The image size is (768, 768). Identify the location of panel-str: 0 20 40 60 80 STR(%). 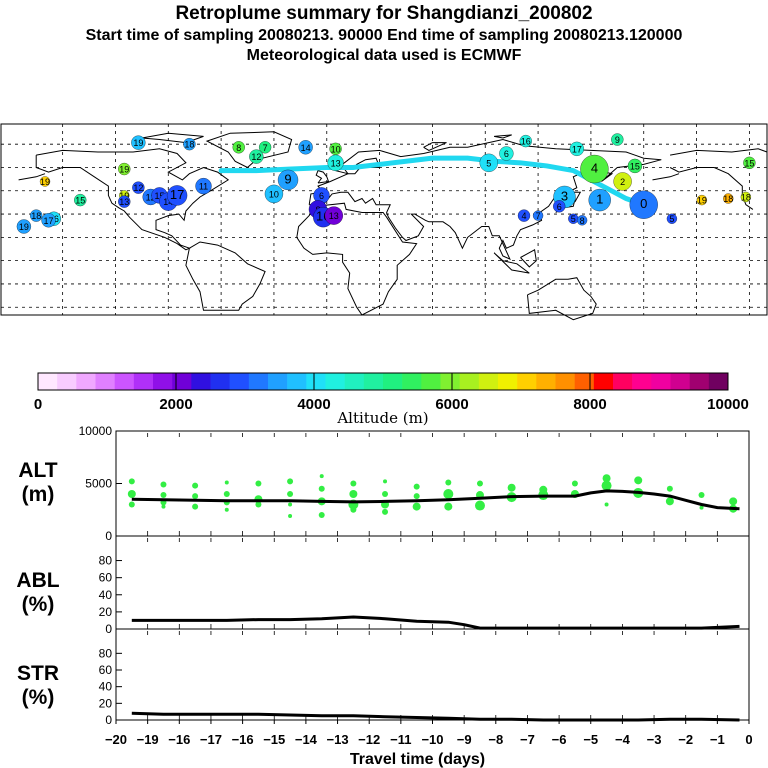
(378, 679).